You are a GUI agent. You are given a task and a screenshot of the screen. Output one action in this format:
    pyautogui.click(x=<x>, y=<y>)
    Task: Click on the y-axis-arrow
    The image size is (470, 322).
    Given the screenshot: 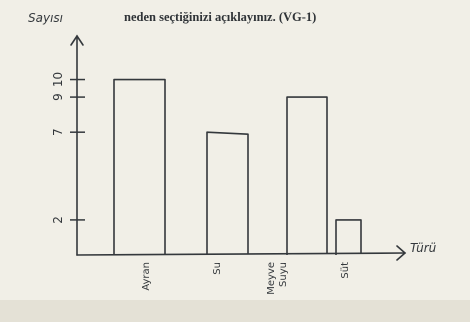 What is the action you would take?
    pyautogui.click(x=77, y=40)
    